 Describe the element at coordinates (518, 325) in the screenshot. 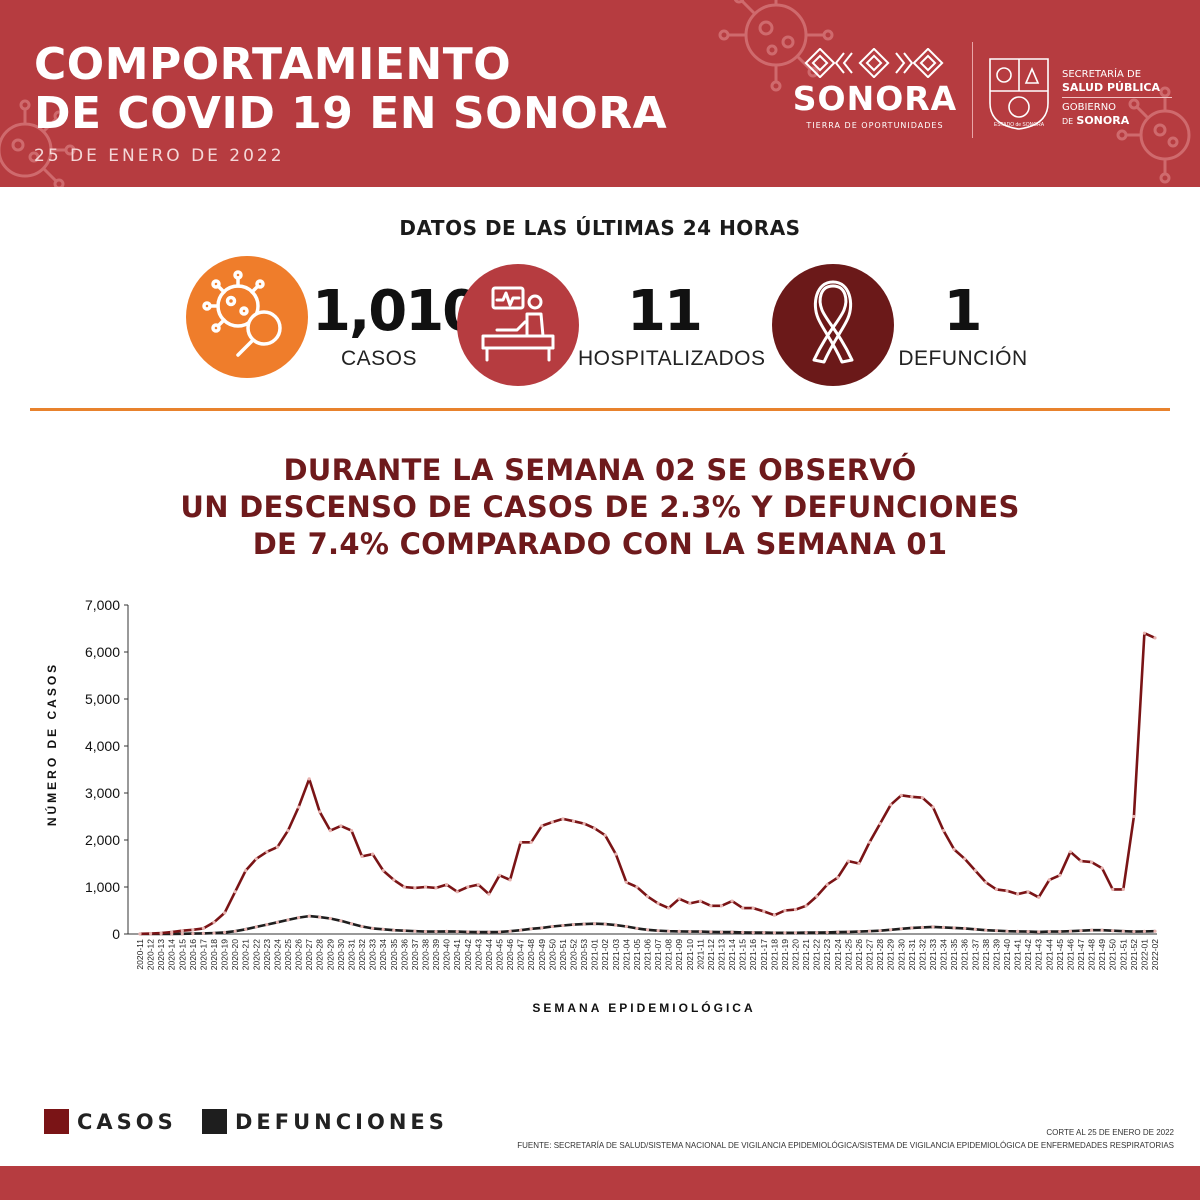

I see `hospitalizados-icon-circle` at that location.